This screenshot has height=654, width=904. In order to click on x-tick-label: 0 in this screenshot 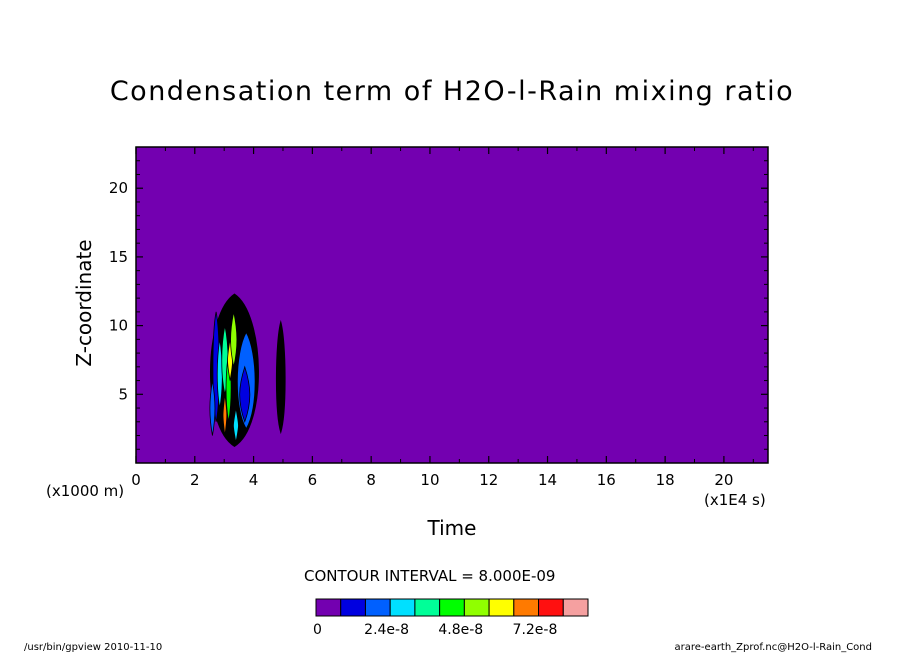, I will do `click(136, 480)`.